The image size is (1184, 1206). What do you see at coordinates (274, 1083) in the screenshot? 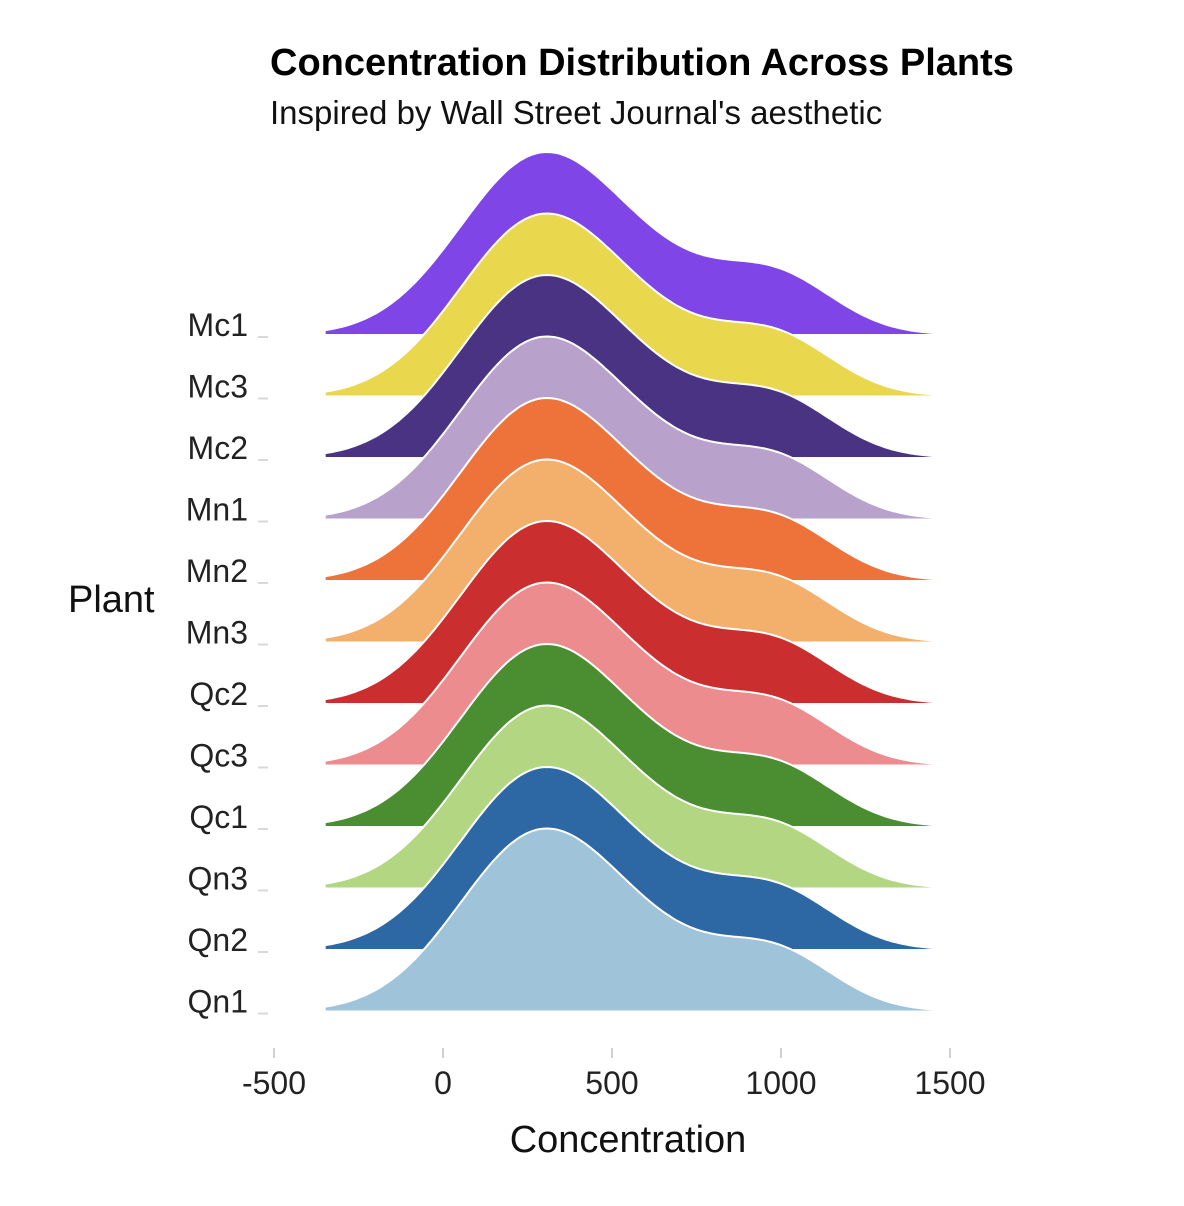
I see `x-tick-label-0: -500` at bounding box center [274, 1083].